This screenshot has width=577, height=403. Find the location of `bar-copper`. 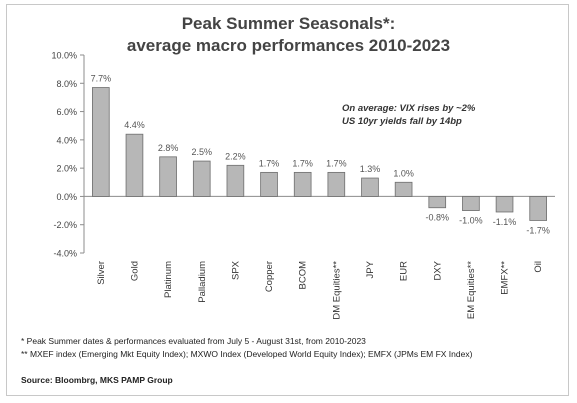

bar-copper is located at coordinates (269, 184).